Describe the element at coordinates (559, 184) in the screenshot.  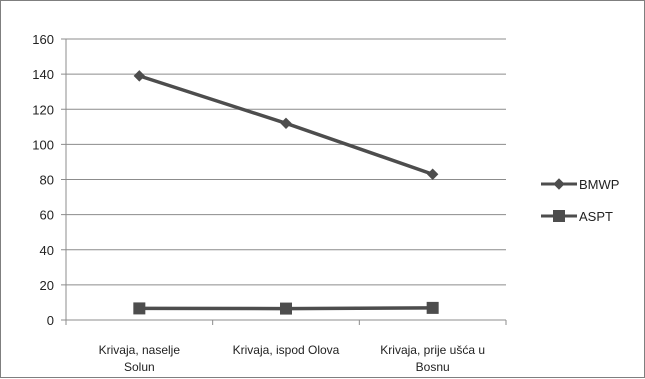
I see `legend-marker-bmwp` at that location.